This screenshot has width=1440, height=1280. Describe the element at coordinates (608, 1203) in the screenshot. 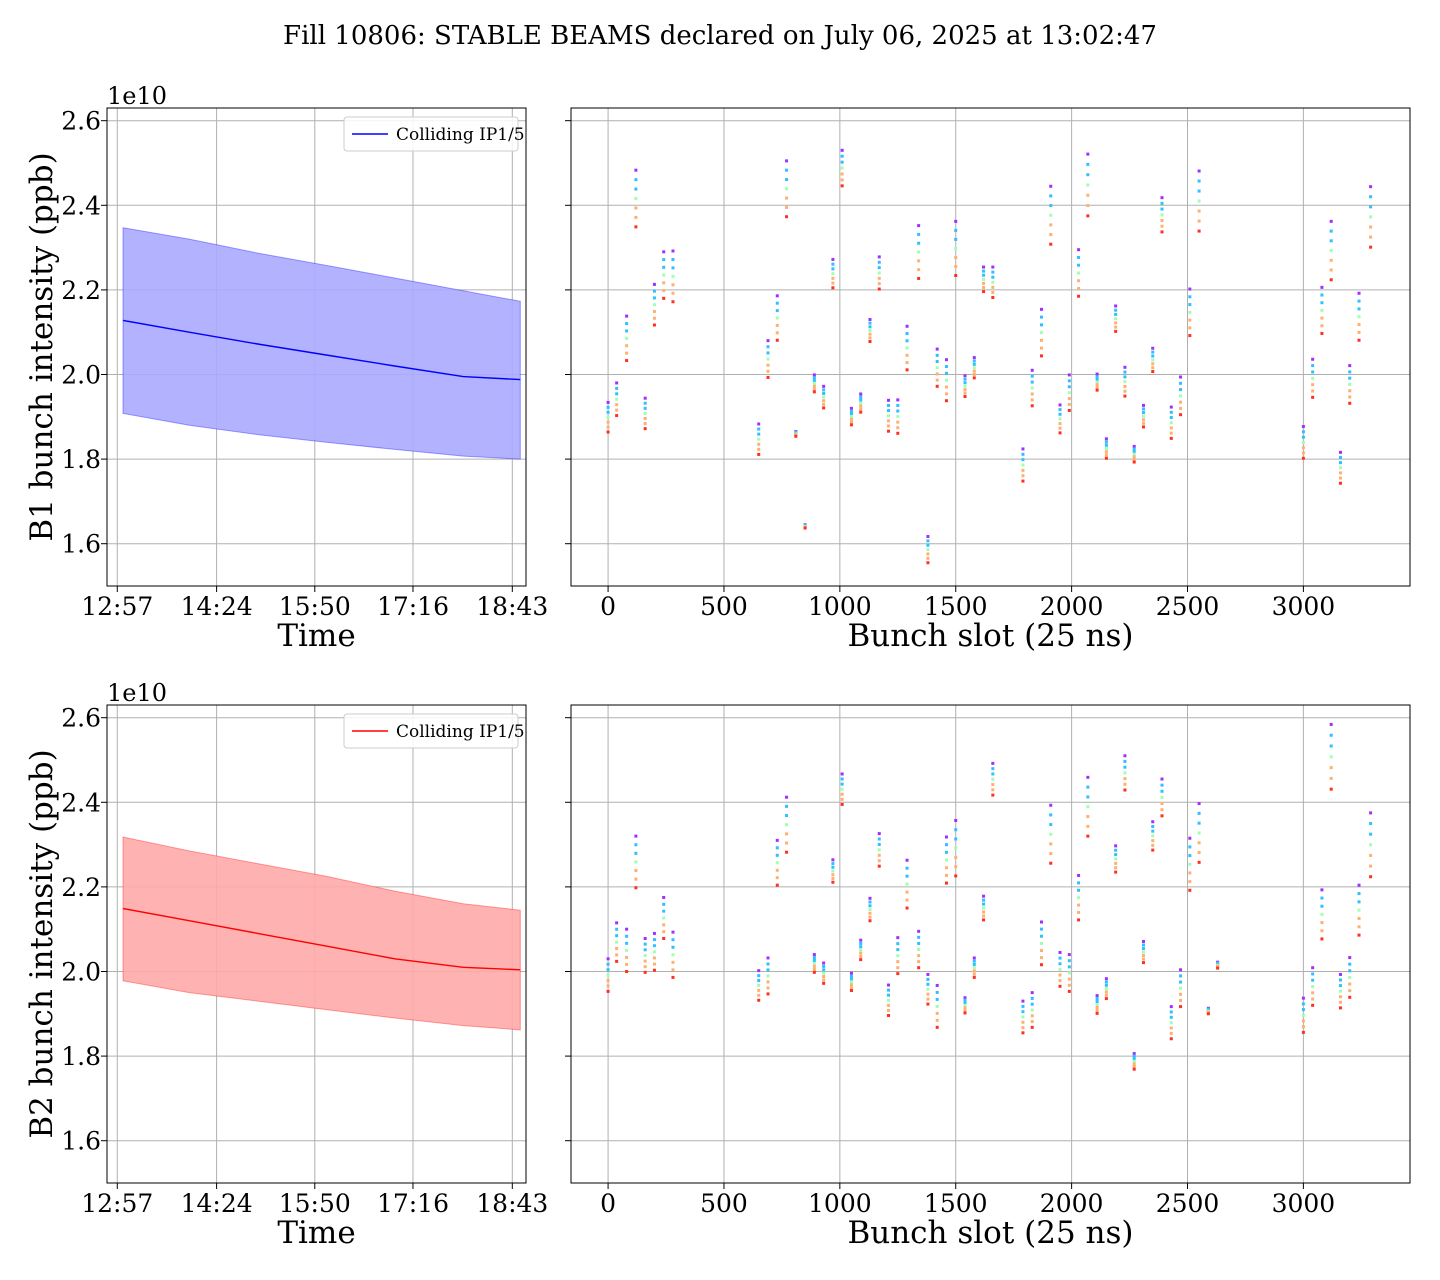

I see `x-tick-label: 0` at that location.